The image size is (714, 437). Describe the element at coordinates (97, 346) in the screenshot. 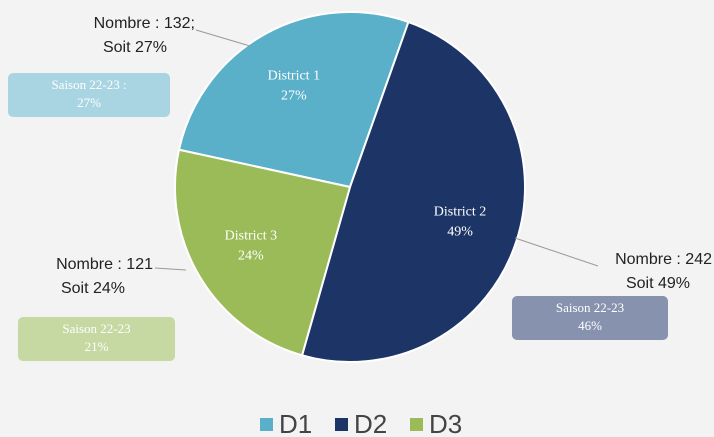

I see `comparison-text: 21%` at that location.